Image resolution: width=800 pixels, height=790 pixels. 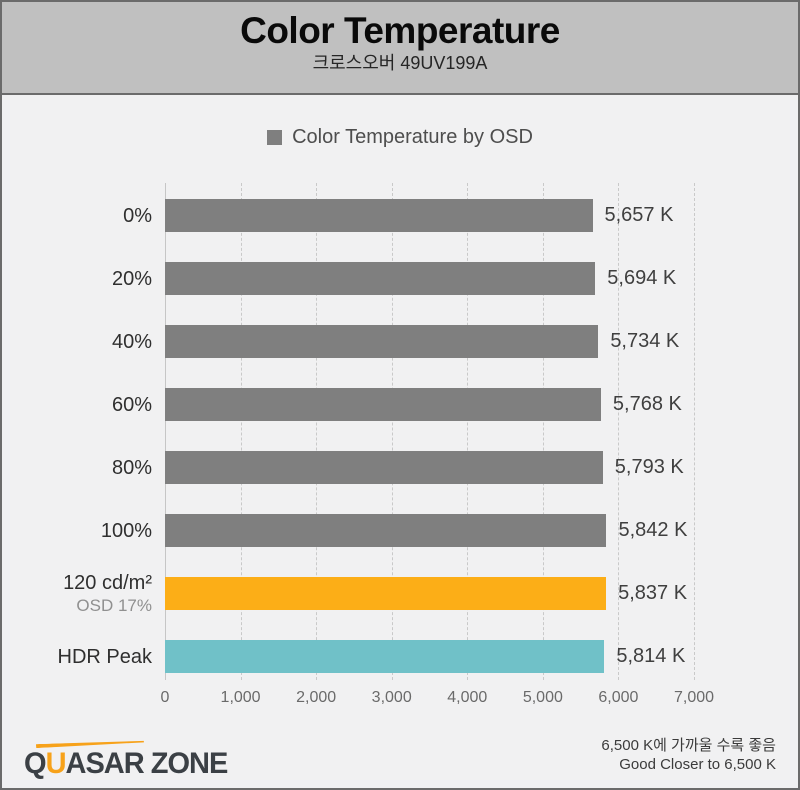 I want to click on category-label: 100%, so click(x=126, y=530).